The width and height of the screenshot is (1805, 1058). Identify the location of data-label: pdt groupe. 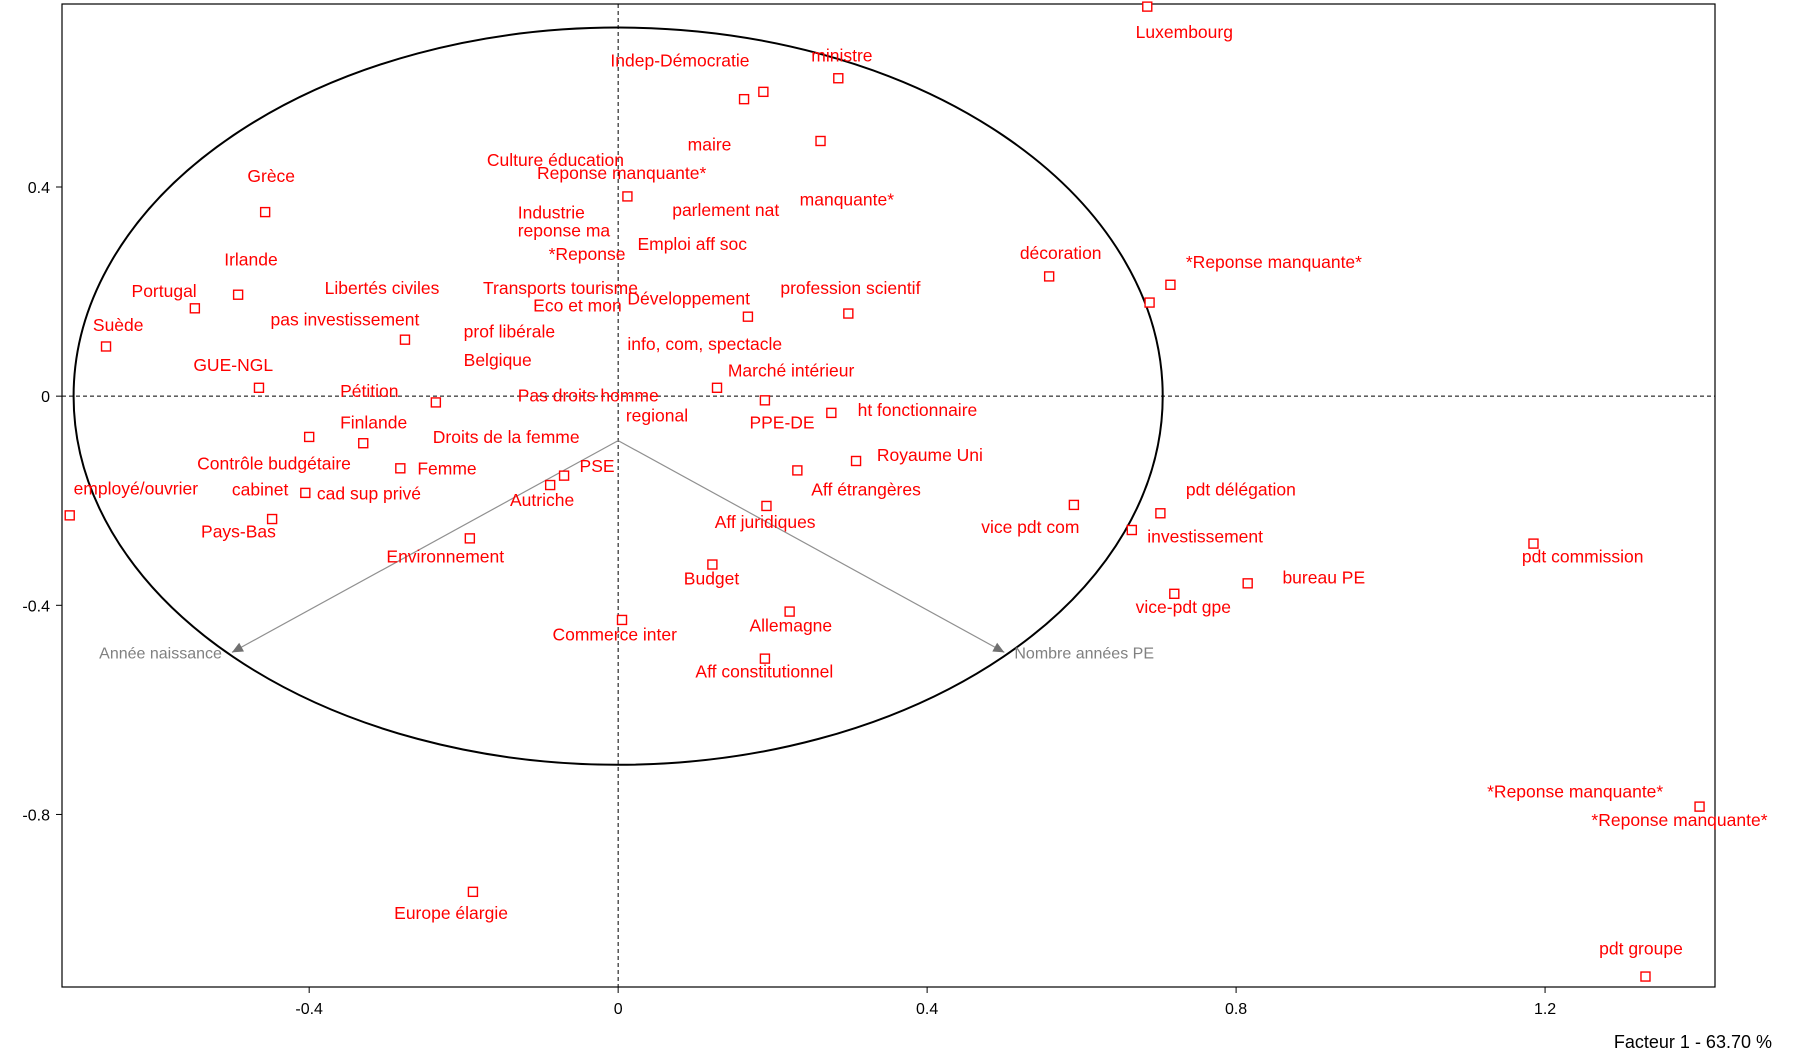
(1641, 949).